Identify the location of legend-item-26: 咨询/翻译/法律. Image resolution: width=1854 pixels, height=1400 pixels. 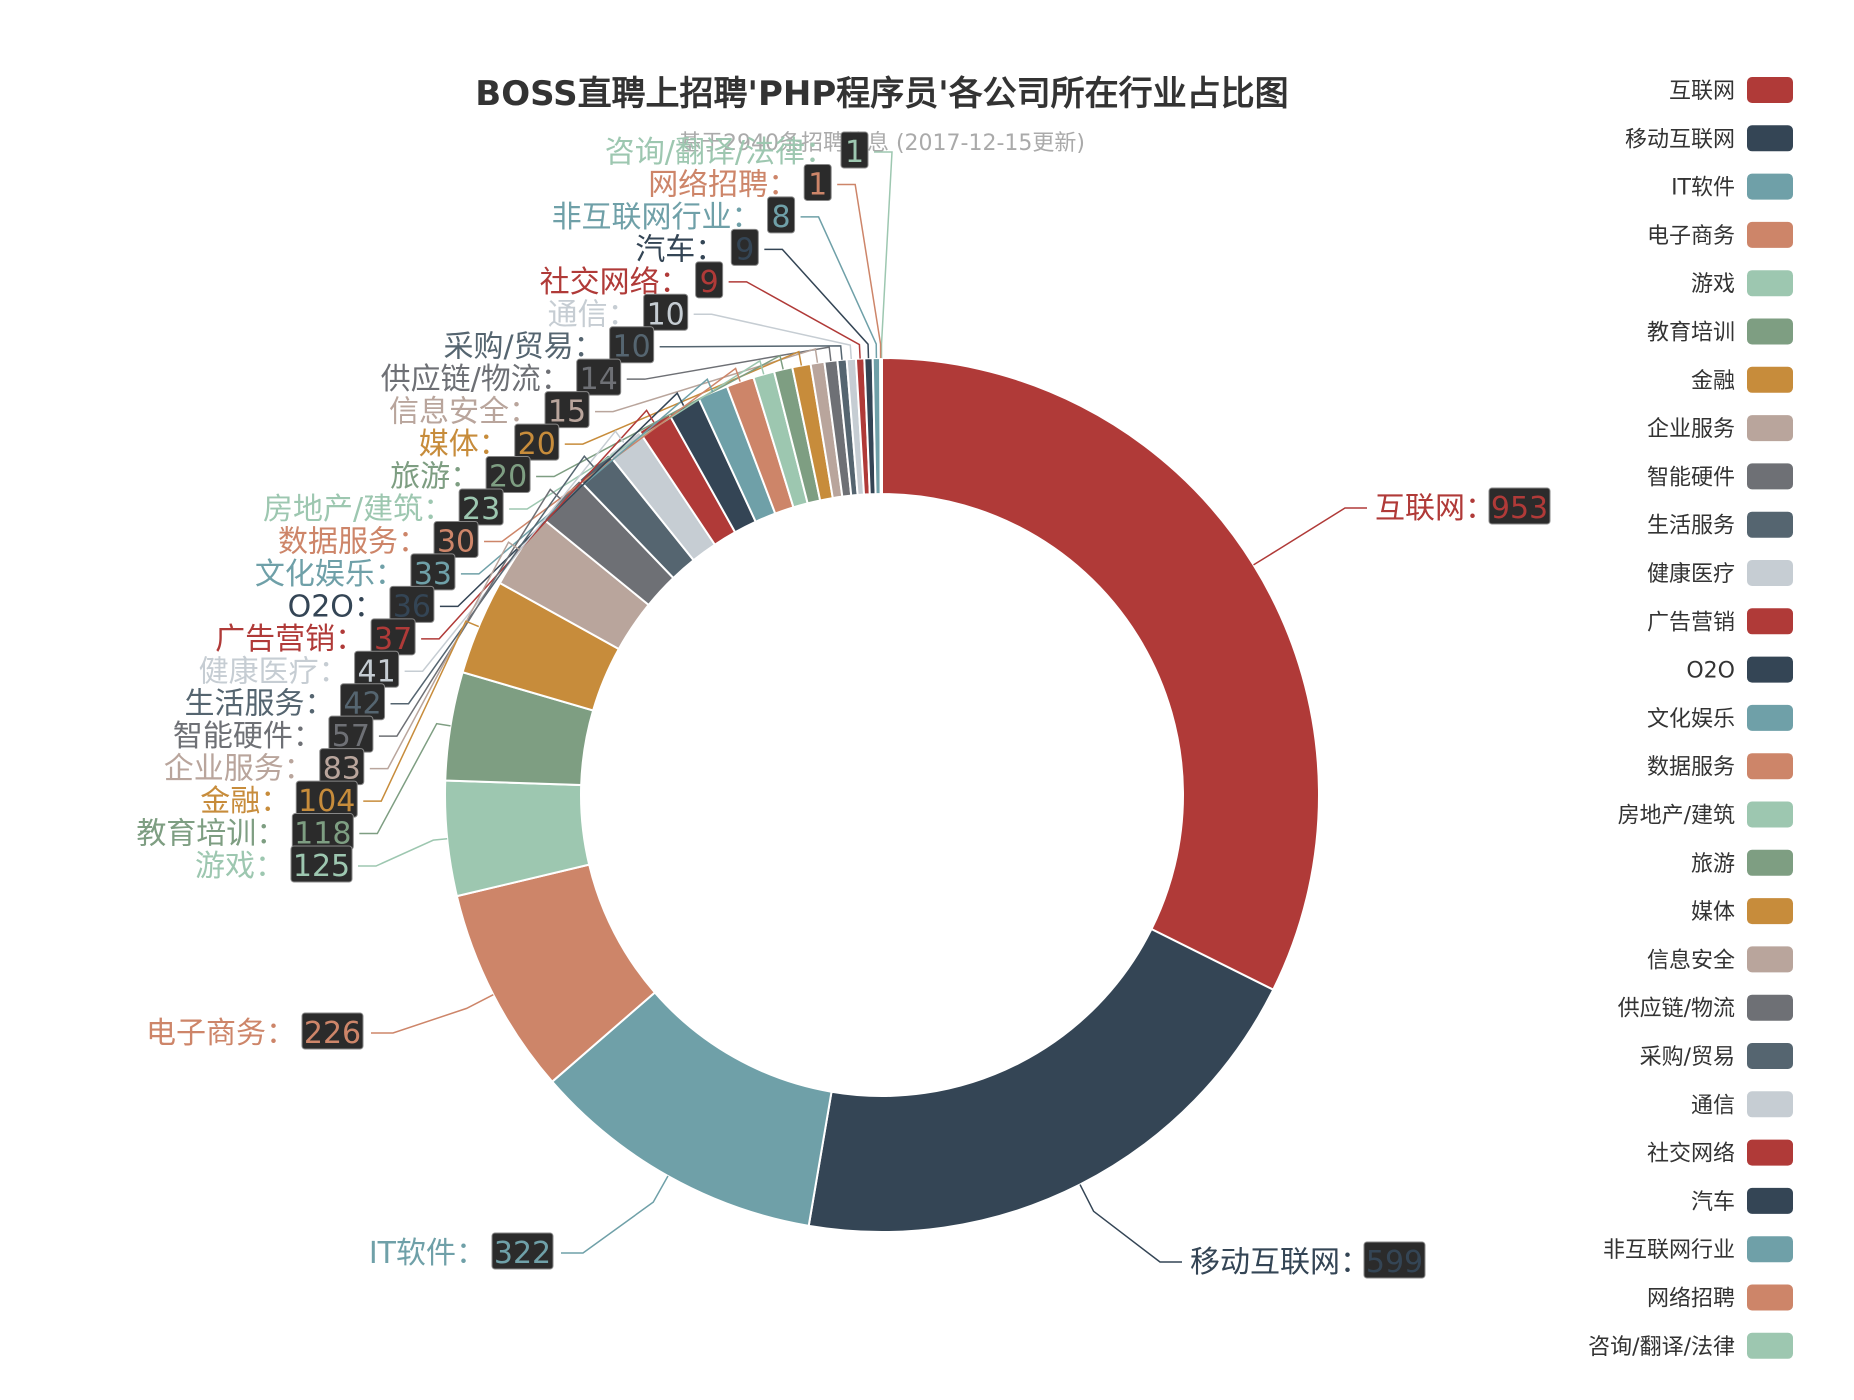
(1690, 1346).